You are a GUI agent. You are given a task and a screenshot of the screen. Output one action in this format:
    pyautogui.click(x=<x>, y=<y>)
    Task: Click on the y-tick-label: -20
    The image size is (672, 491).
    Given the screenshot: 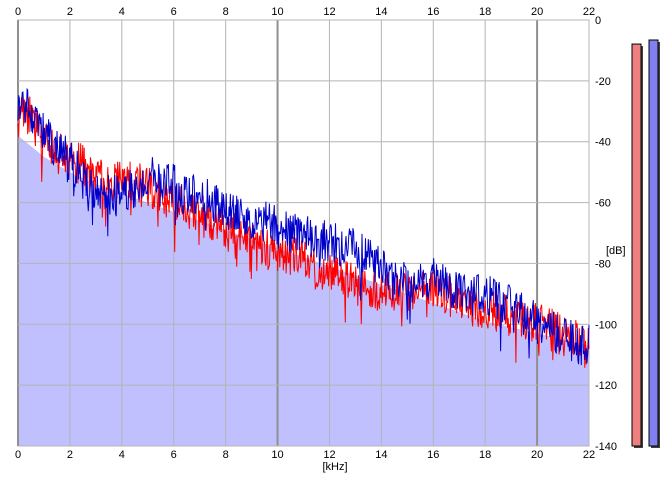 What is the action you would take?
    pyautogui.click(x=603, y=82)
    